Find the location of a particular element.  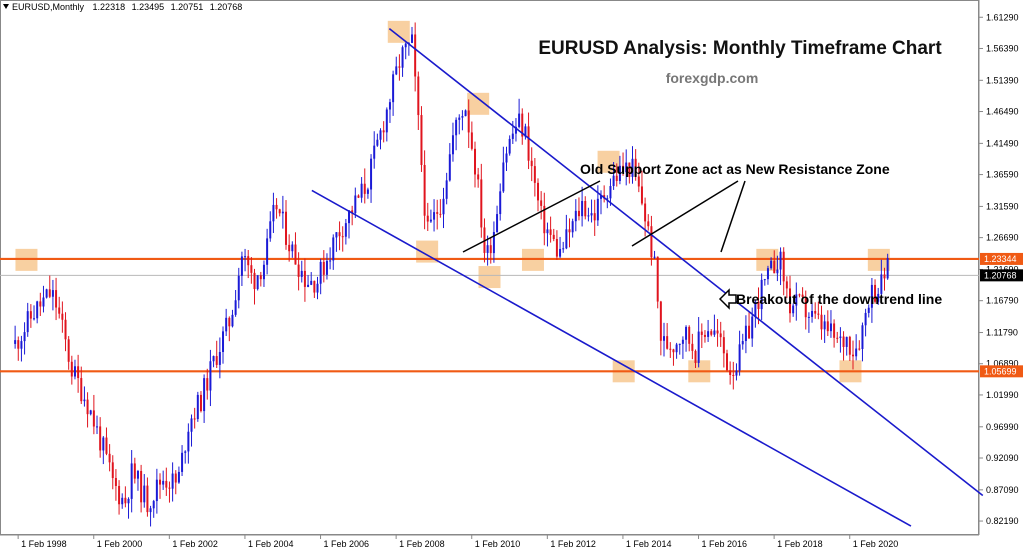

x-tick-label: 1 Feb 2020 is located at coordinates (876, 544).